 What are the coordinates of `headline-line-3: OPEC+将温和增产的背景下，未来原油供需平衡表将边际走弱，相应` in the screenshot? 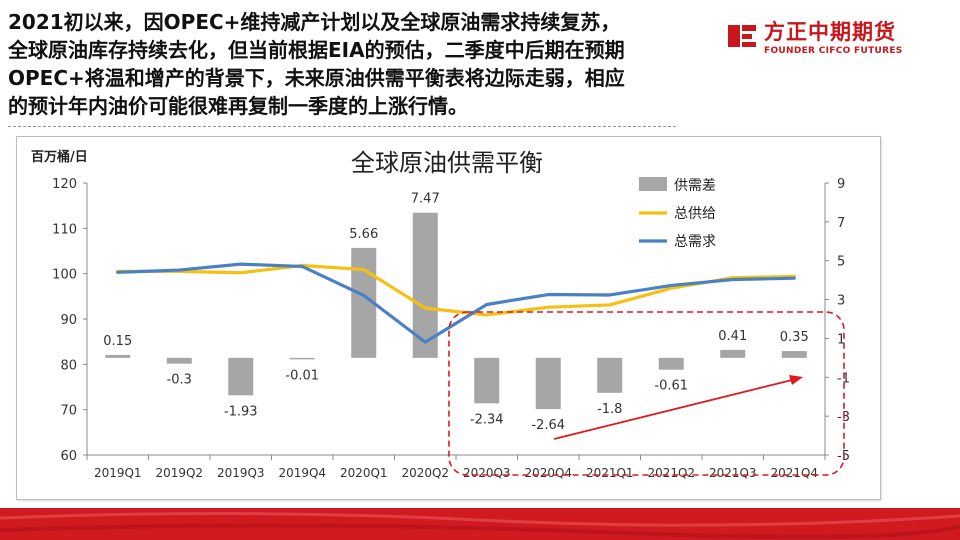 It's located at (316, 78).